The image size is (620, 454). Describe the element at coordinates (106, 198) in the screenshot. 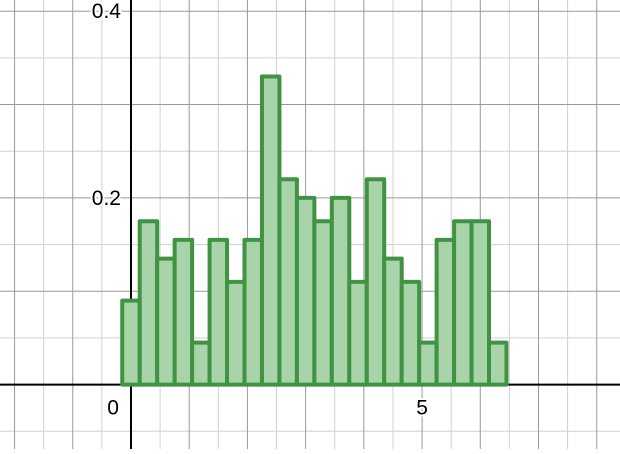

I see `y-tick-label: 0.2` at that location.